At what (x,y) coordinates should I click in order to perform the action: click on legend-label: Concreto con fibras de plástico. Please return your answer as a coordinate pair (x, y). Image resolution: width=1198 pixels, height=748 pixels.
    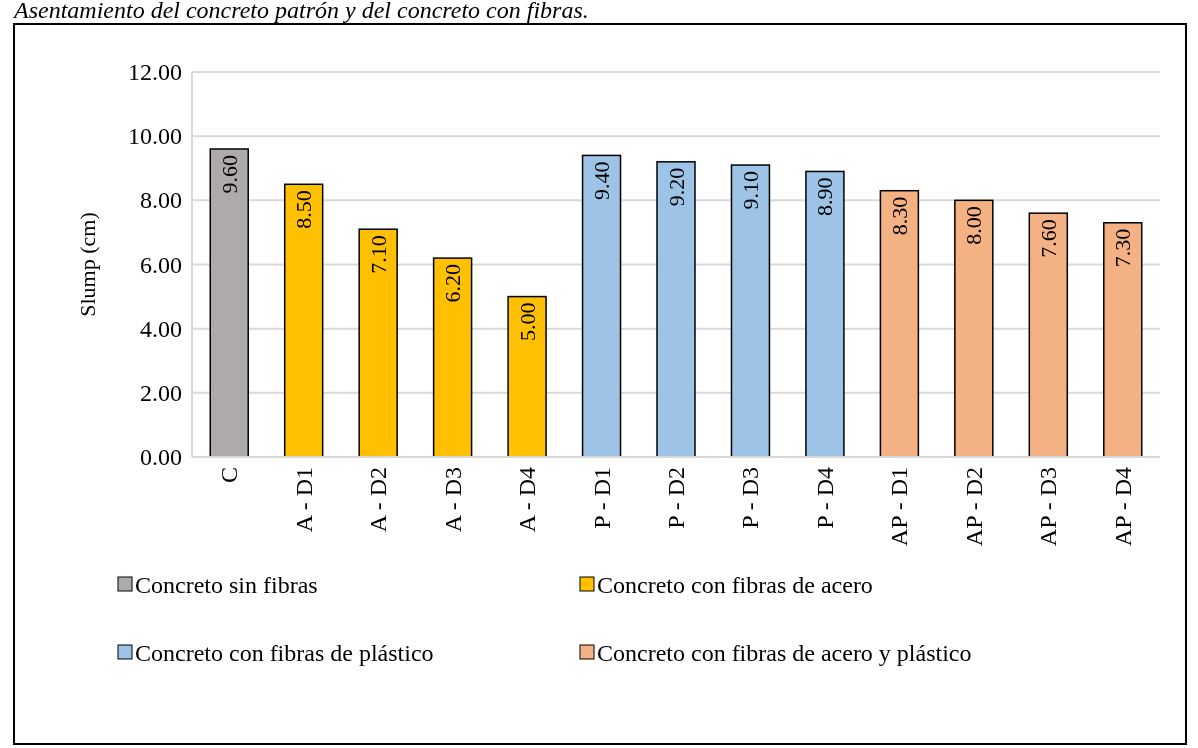
    Looking at the image, I should click on (284, 653).